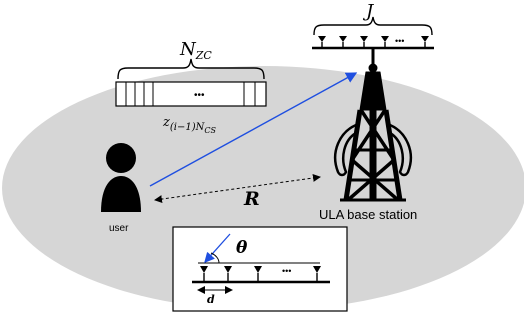 This screenshot has height=331, width=524. Describe the element at coordinates (286, 271) in the screenshot. I see `inset-antenna-dots: •••` at that location.